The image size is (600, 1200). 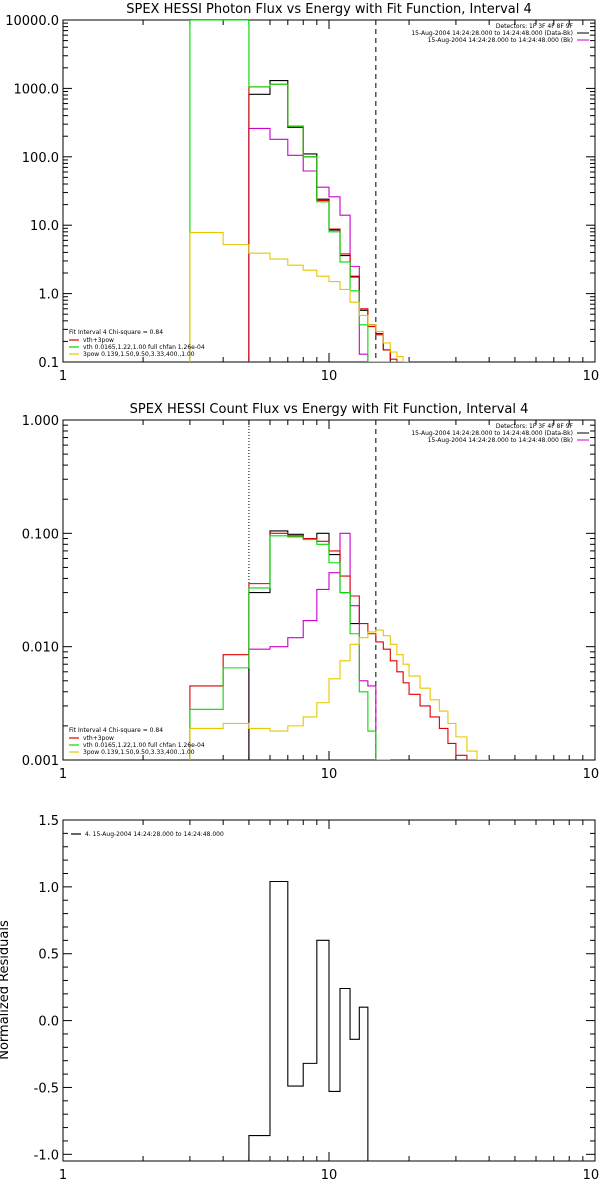 I want to click on residuals-y-tick-label: 1.0, so click(x=48, y=888).